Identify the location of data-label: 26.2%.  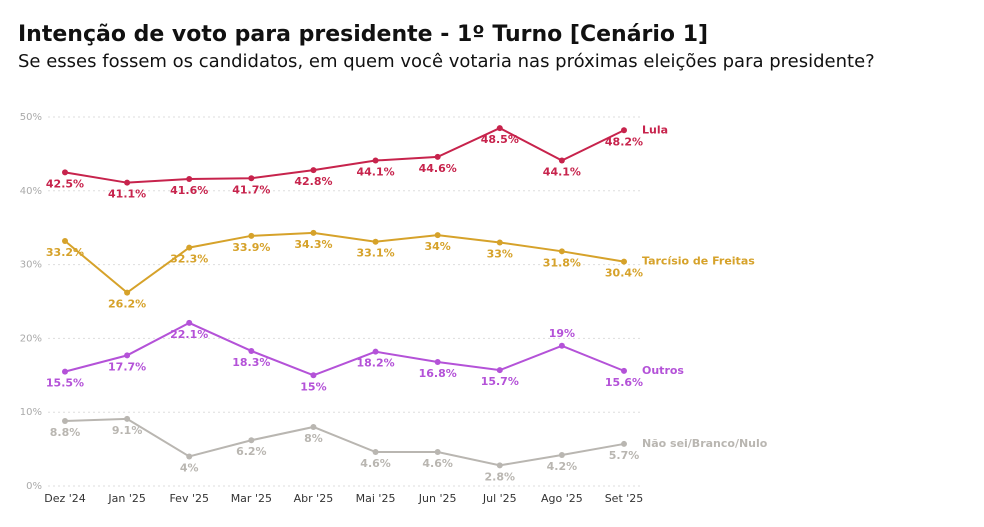
(127, 304).